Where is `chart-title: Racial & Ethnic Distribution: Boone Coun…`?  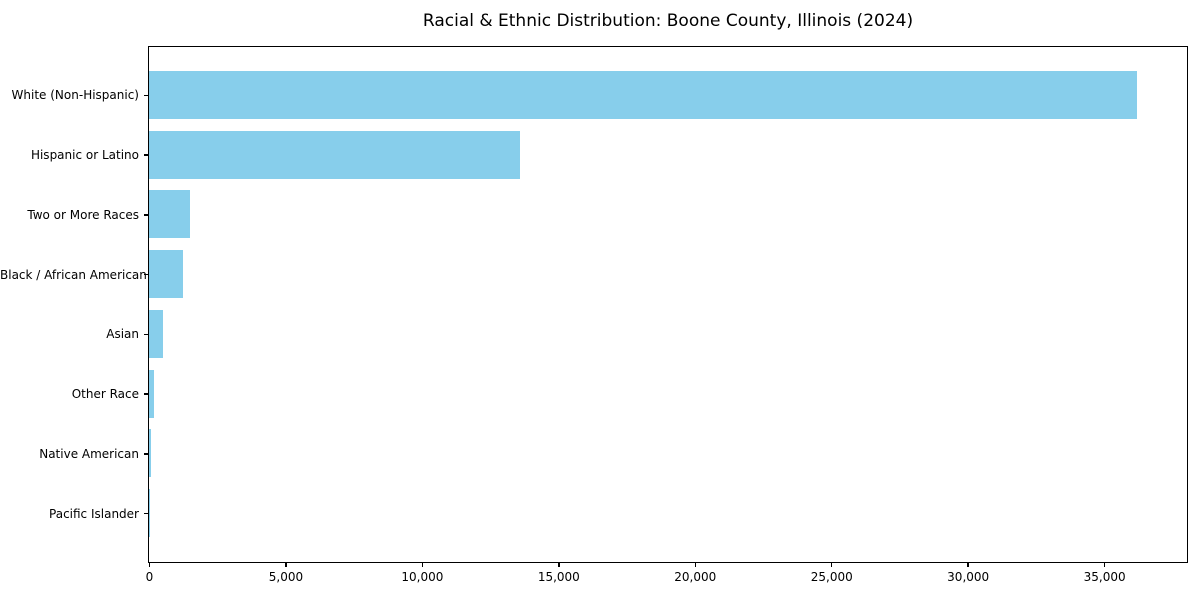 chart-title: Racial & Ethnic Distribution: Boone Coun… is located at coordinates (668, 21).